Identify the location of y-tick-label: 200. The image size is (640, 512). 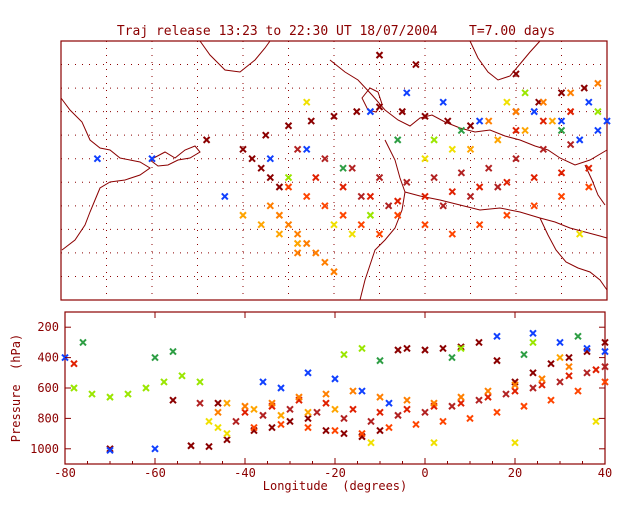
(48, 327).